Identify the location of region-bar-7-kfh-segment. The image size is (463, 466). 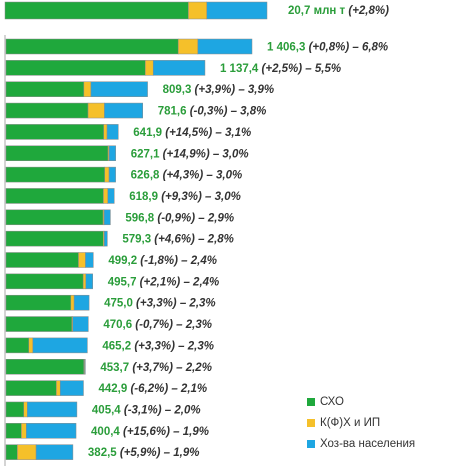
(107, 174).